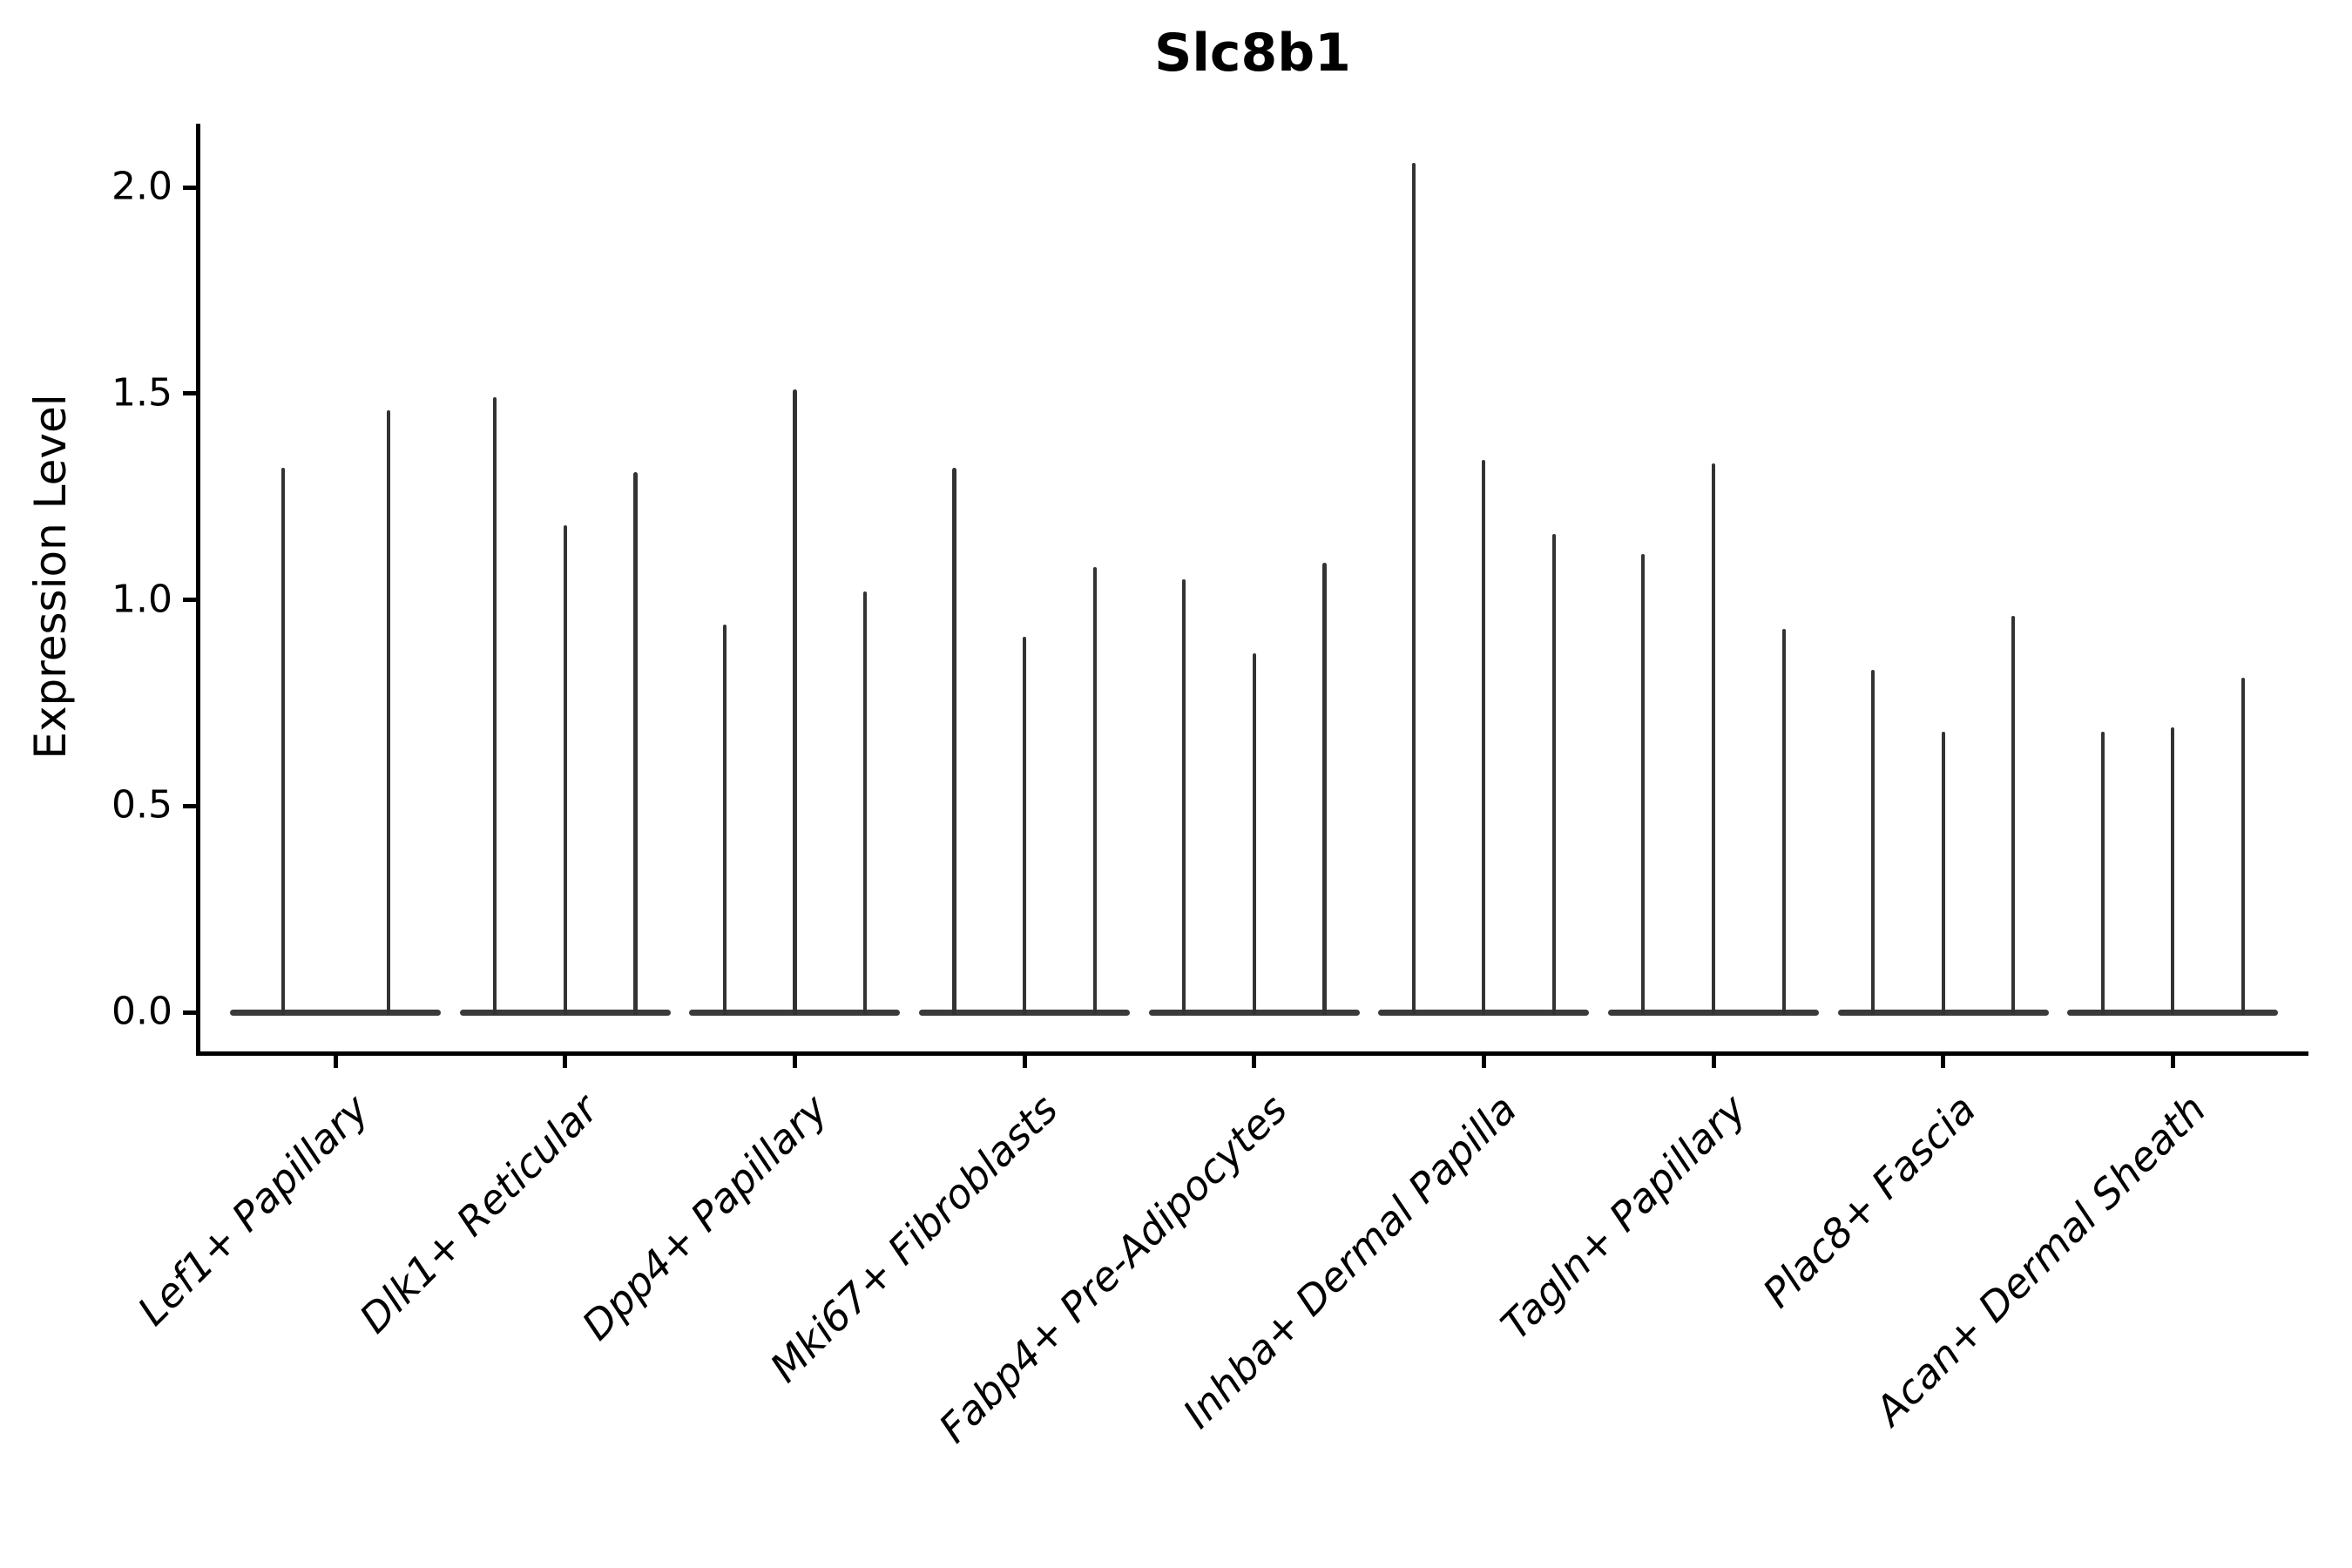 The width and height of the screenshot is (2352, 1568). Describe the element at coordinates (142, 598) in the screenshot. I see `y-tick-label: 1.0` at that location.